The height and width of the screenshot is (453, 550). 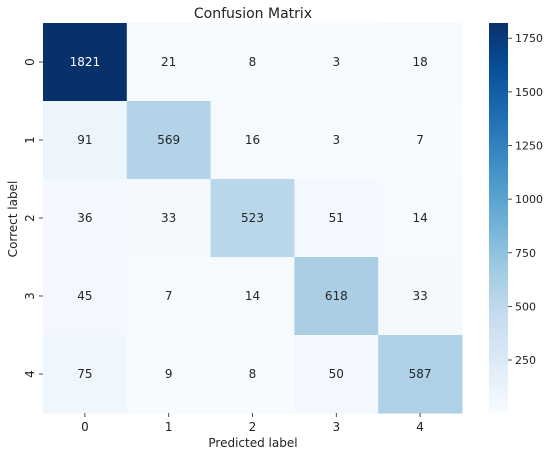 What do you see at coordinates (252, 443) in the screenshot?
I see `x-axis-title: Predicted label` at bounding box center [252, 443].